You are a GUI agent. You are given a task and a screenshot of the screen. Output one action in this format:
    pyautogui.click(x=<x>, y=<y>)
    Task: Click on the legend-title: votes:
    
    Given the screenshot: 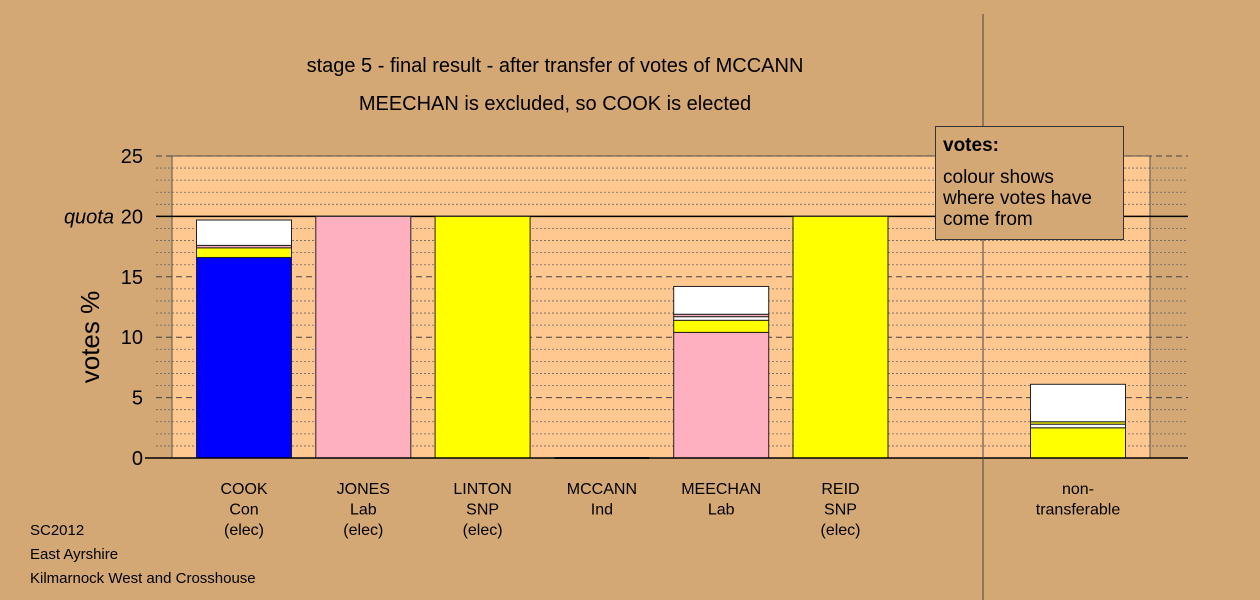 What is the action you would take?
    pyautogui.click(x=971, y=145)
    